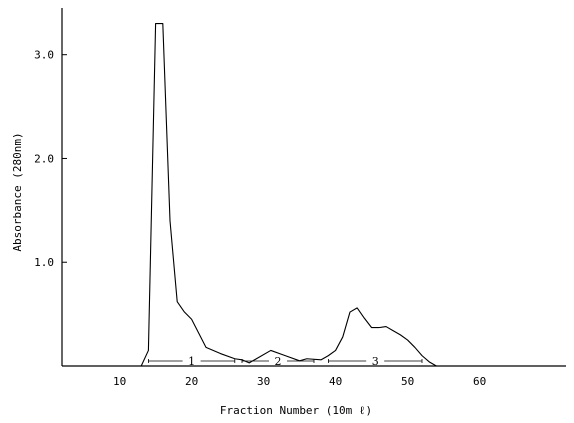  What do you see at coordinates (44, 55) in the screenshot?
I see `y-tick-label: 3.0` at bounding box center [44, 55].